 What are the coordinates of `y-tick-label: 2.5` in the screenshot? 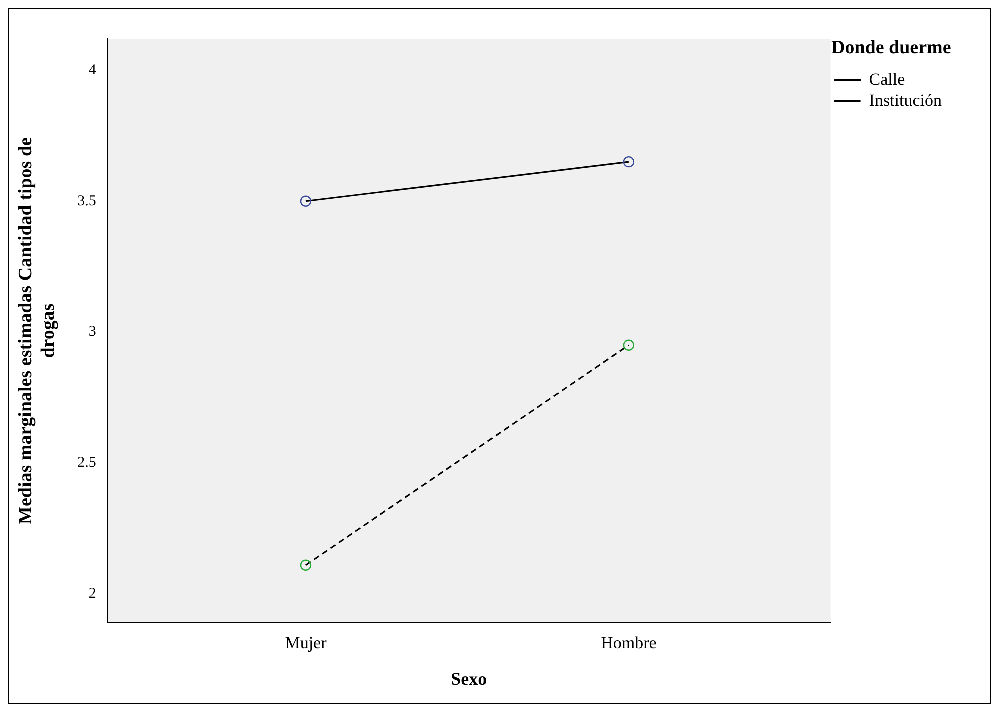 It's located at (87, 463).